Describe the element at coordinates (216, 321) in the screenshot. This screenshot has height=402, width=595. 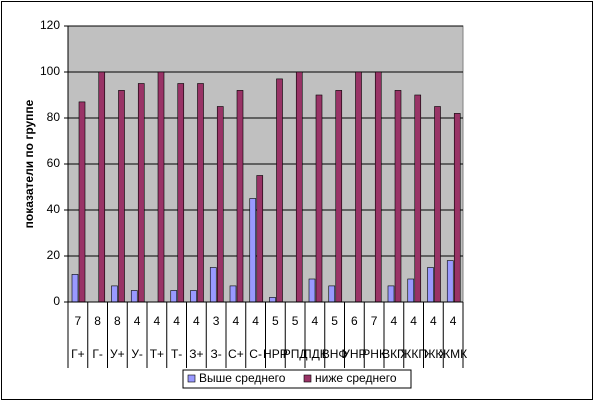
I see `category-count: 3` at that location.